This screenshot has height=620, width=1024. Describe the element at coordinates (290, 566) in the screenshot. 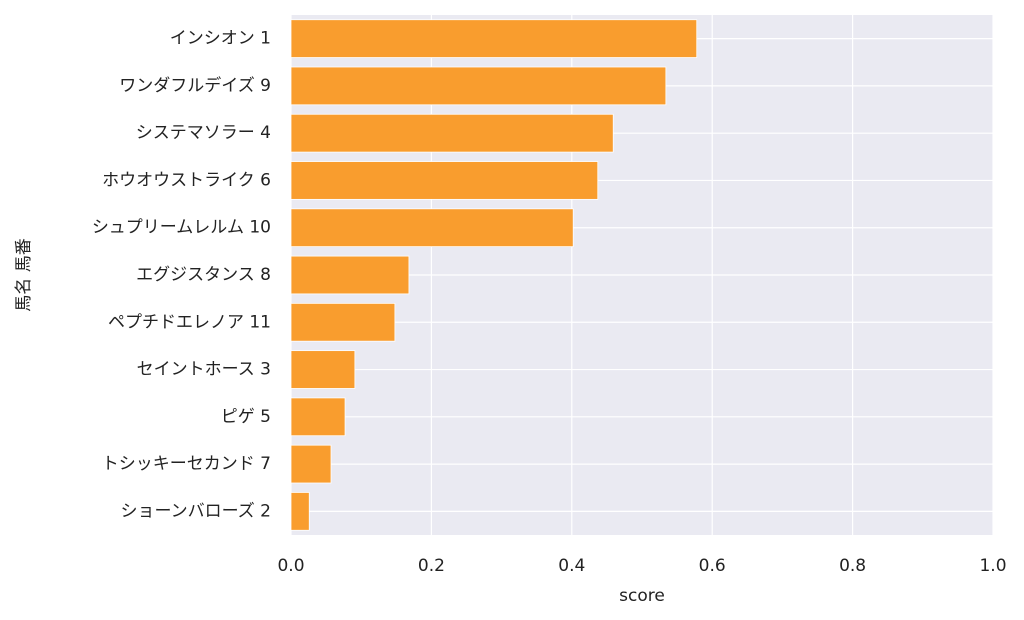

I see `x-tick-label: 0.0` at that location.